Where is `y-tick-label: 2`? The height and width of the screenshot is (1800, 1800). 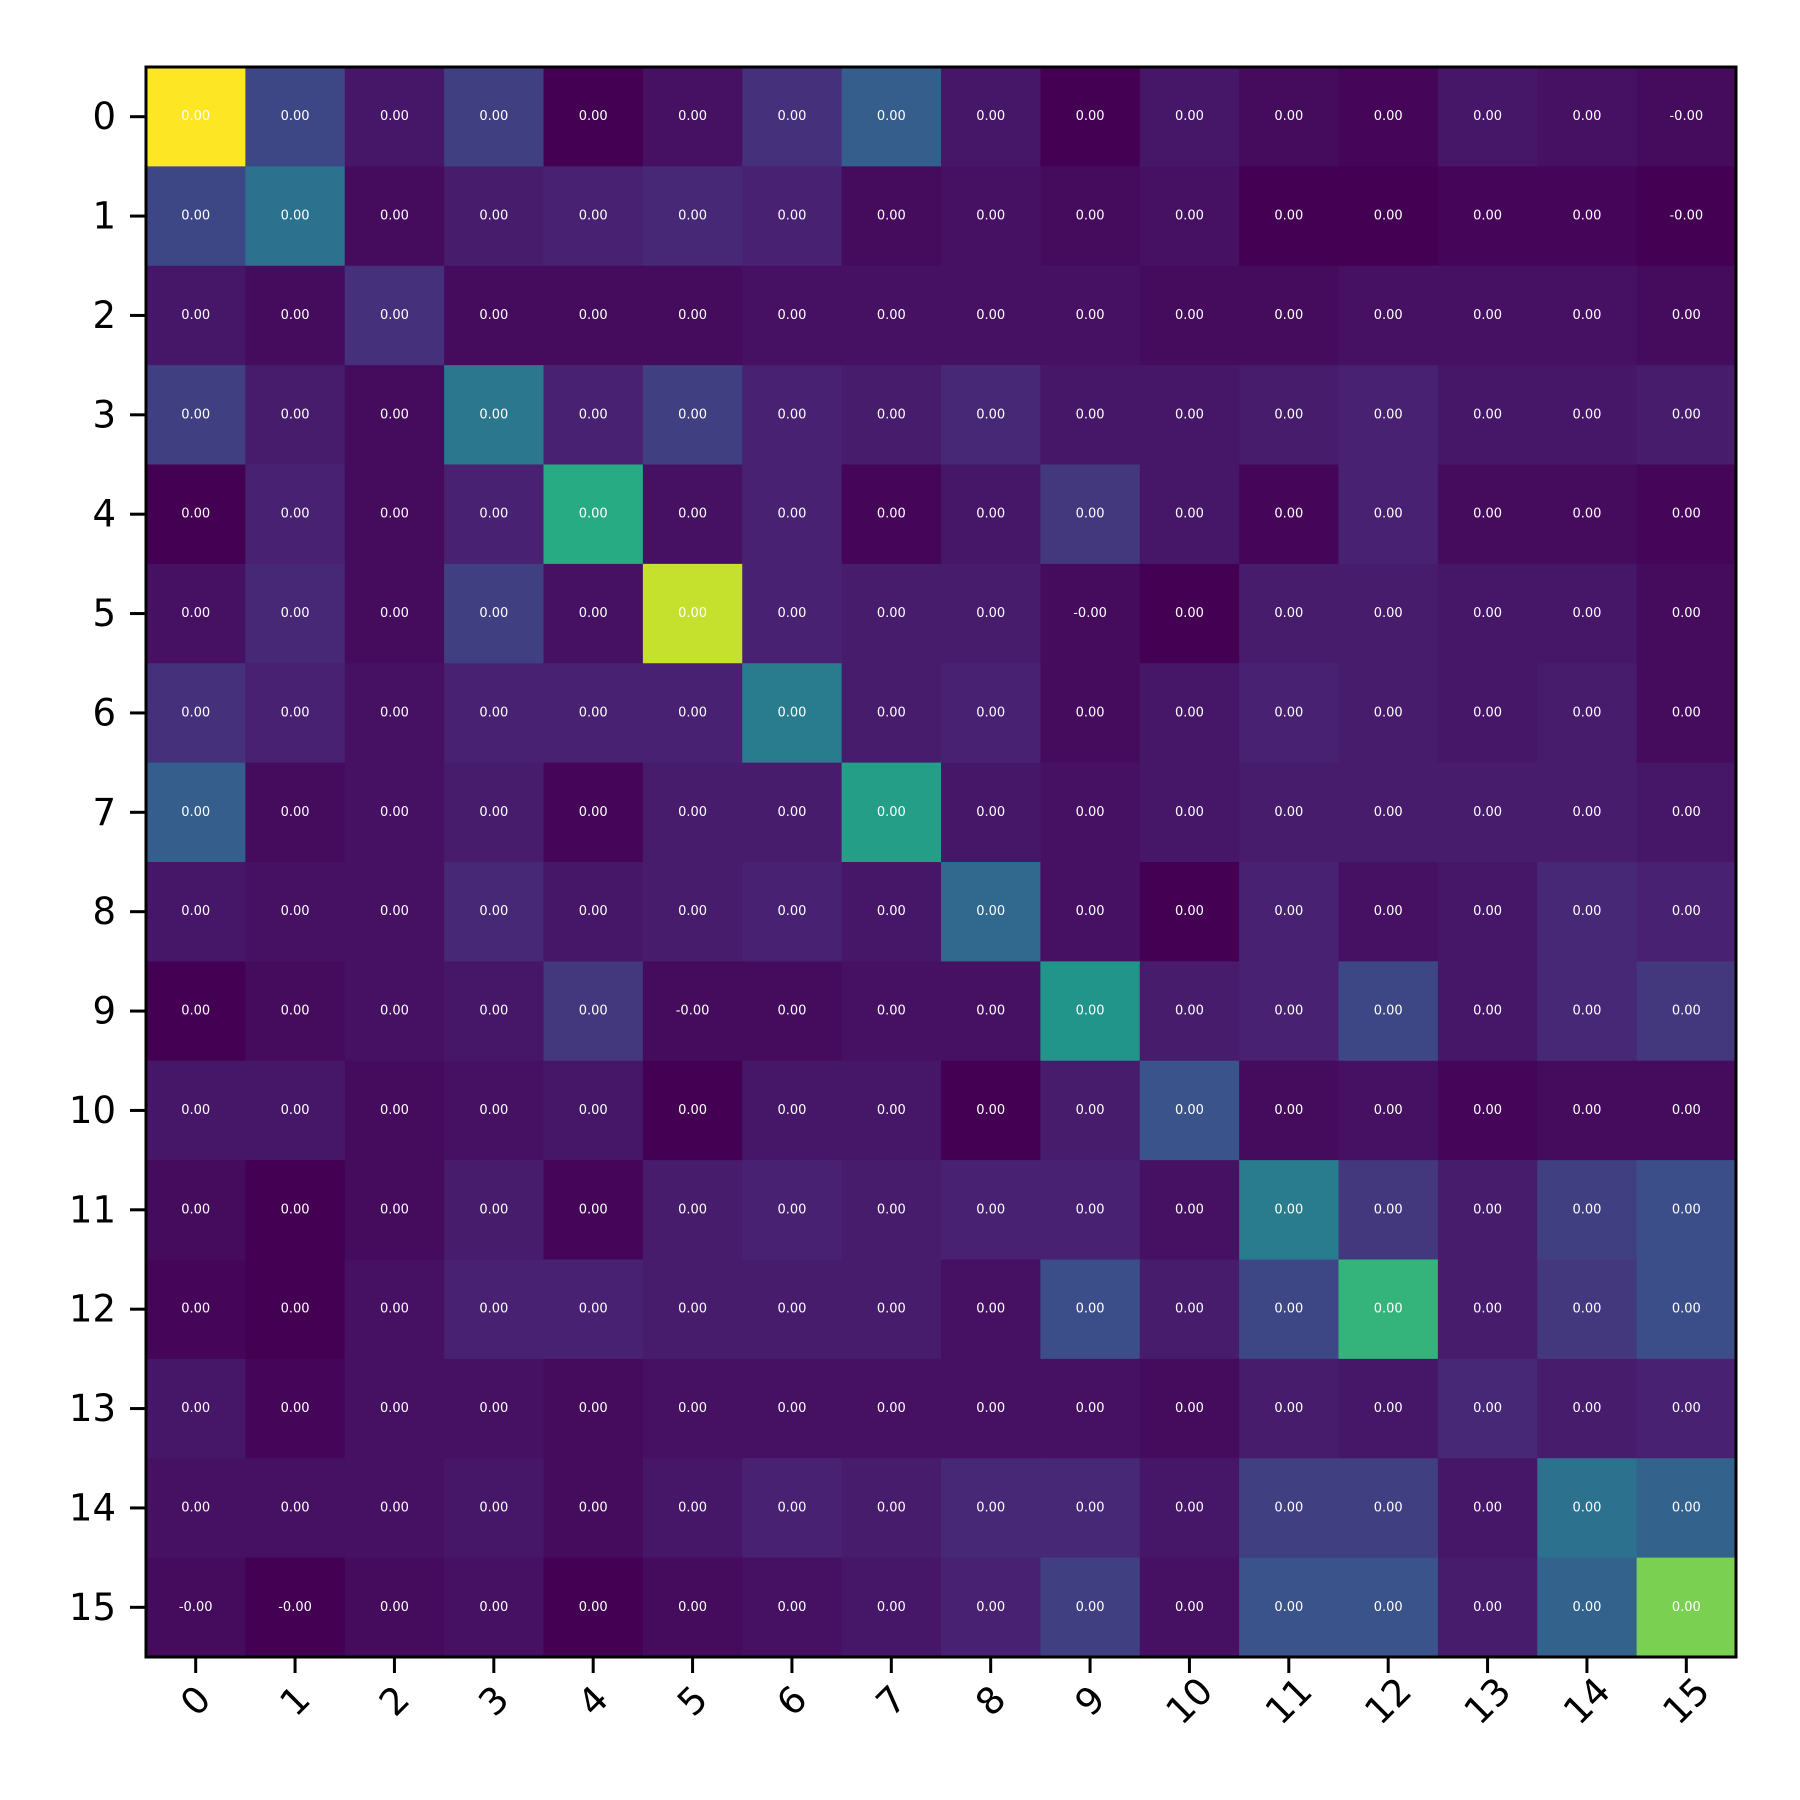 y-tick-label: 2 is located at coordinates (104, 315).